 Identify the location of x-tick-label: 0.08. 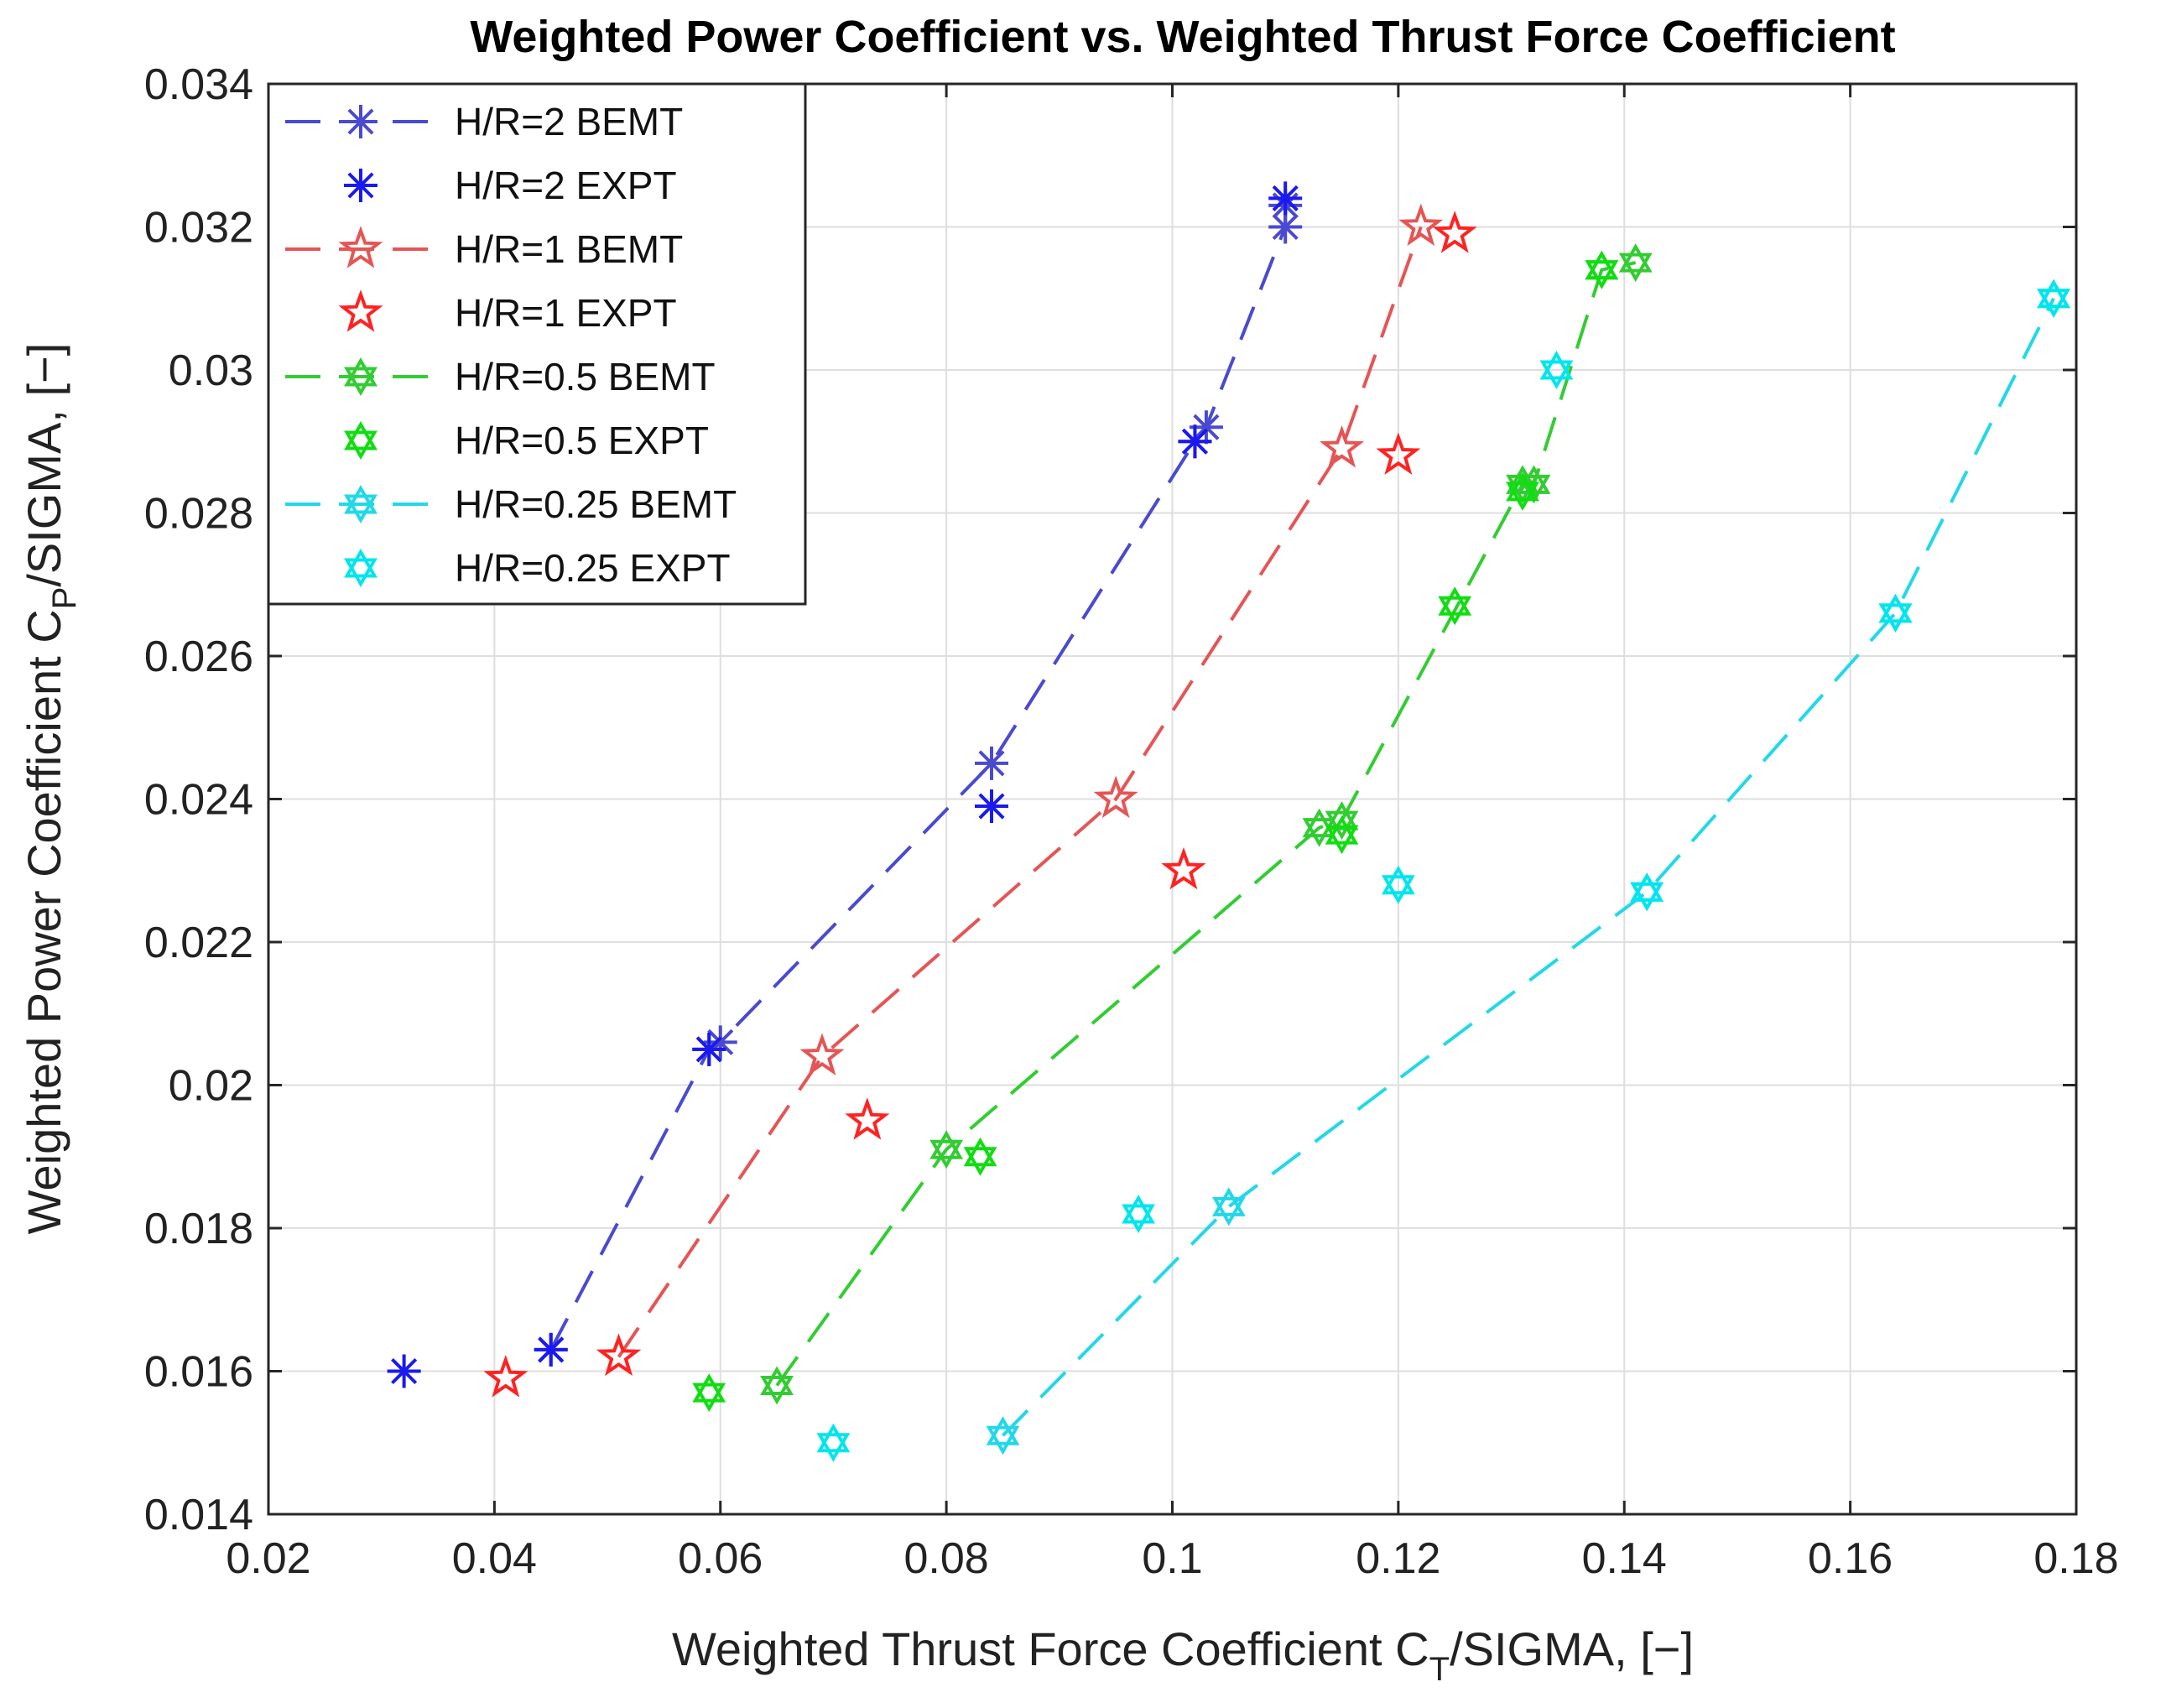
(947, 1558).